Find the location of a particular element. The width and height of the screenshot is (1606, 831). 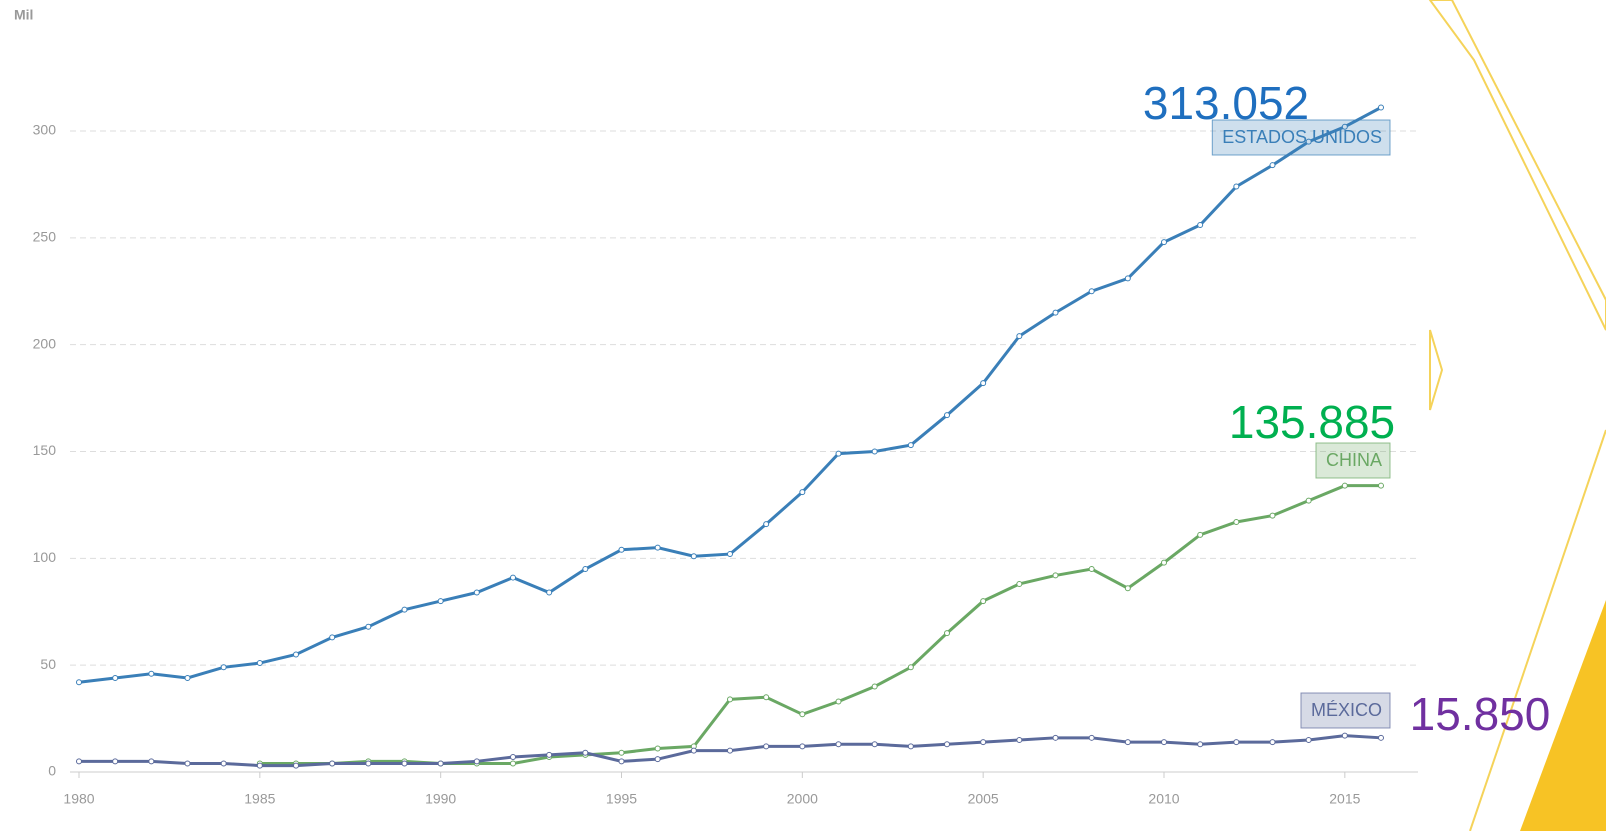

annotation: 135.885 is located at coordinates (1312, 422).